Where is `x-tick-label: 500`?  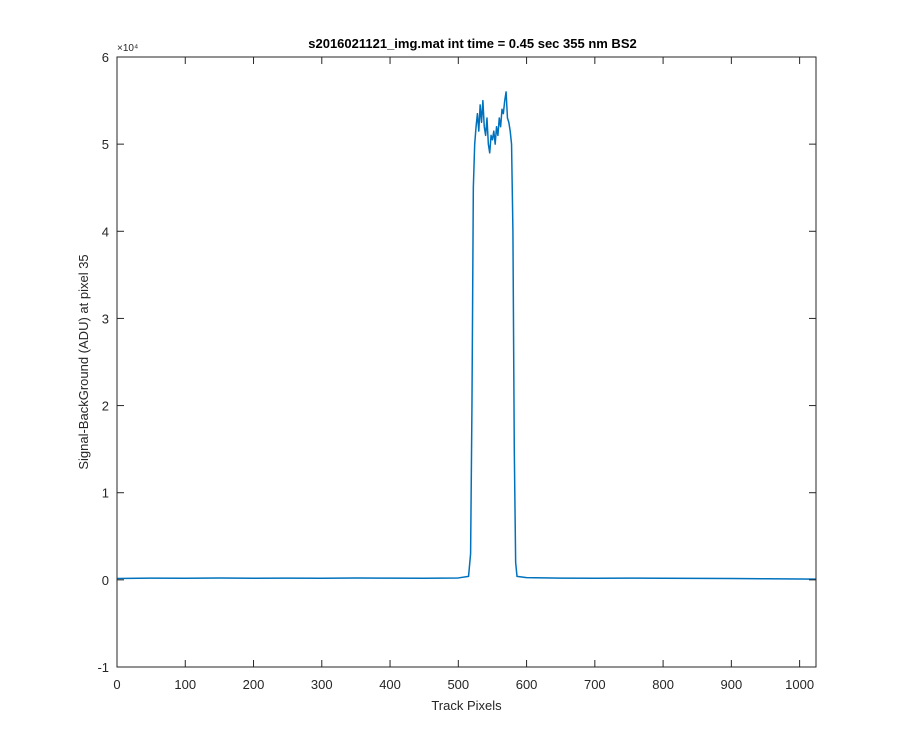
x-tick-label: 500 is located at coordinates (458, 684).